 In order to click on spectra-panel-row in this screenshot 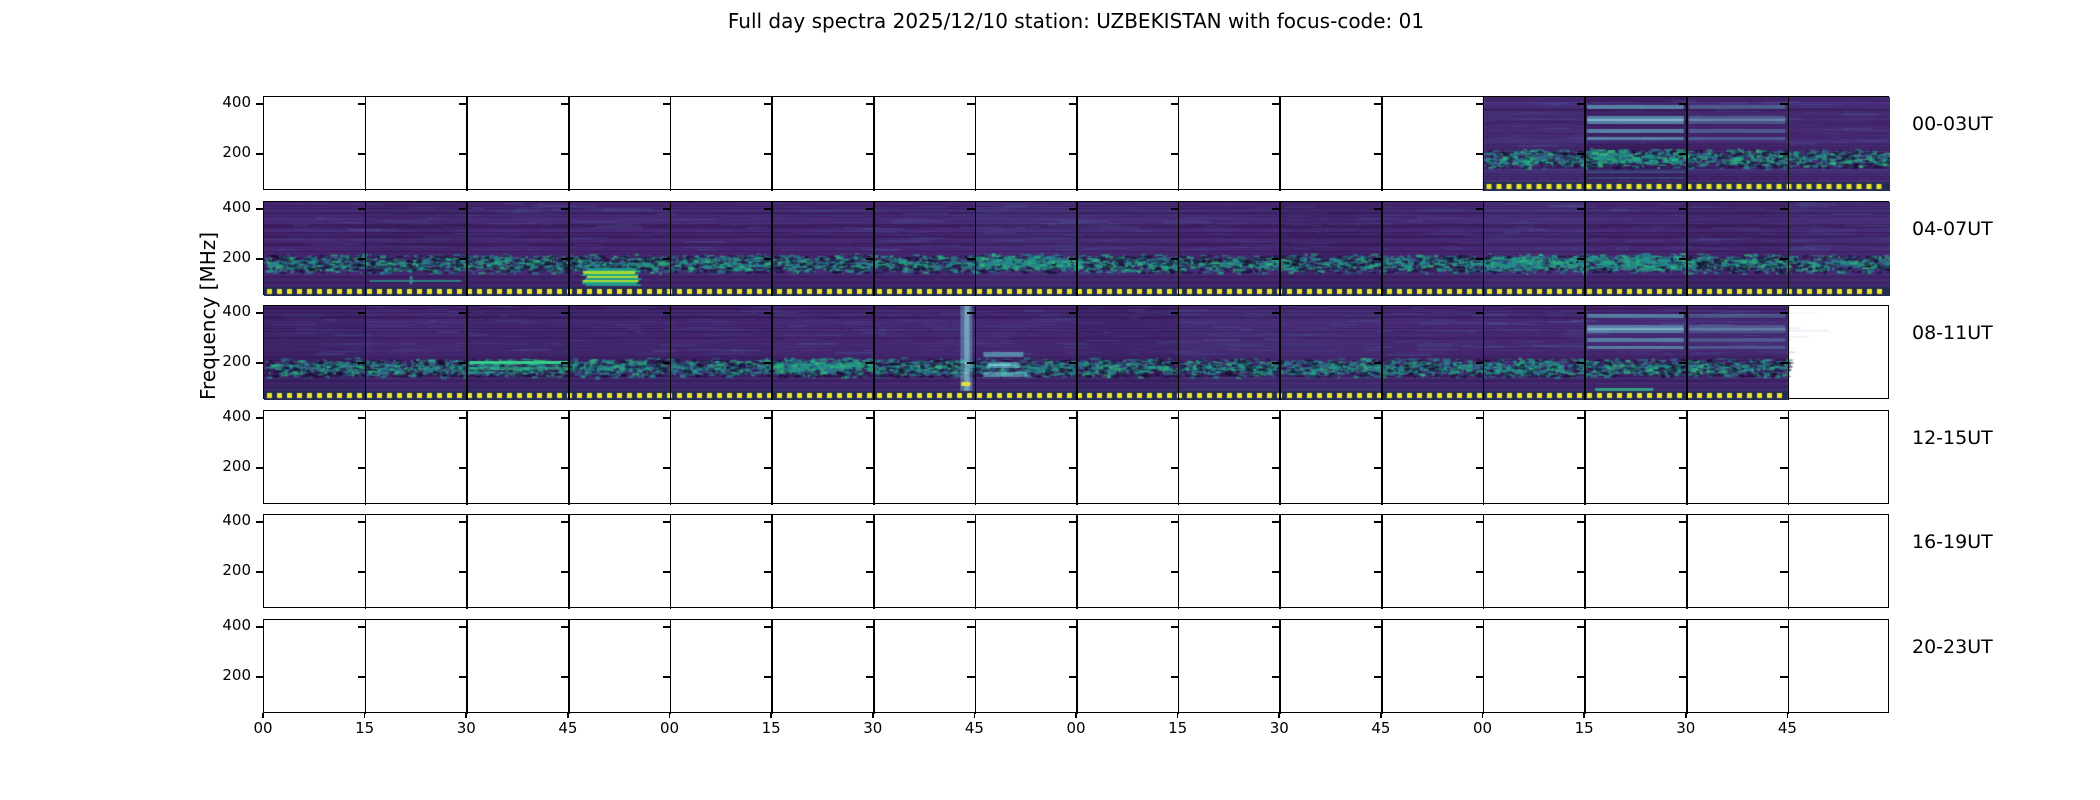, I will do `click(1073, 352)`.